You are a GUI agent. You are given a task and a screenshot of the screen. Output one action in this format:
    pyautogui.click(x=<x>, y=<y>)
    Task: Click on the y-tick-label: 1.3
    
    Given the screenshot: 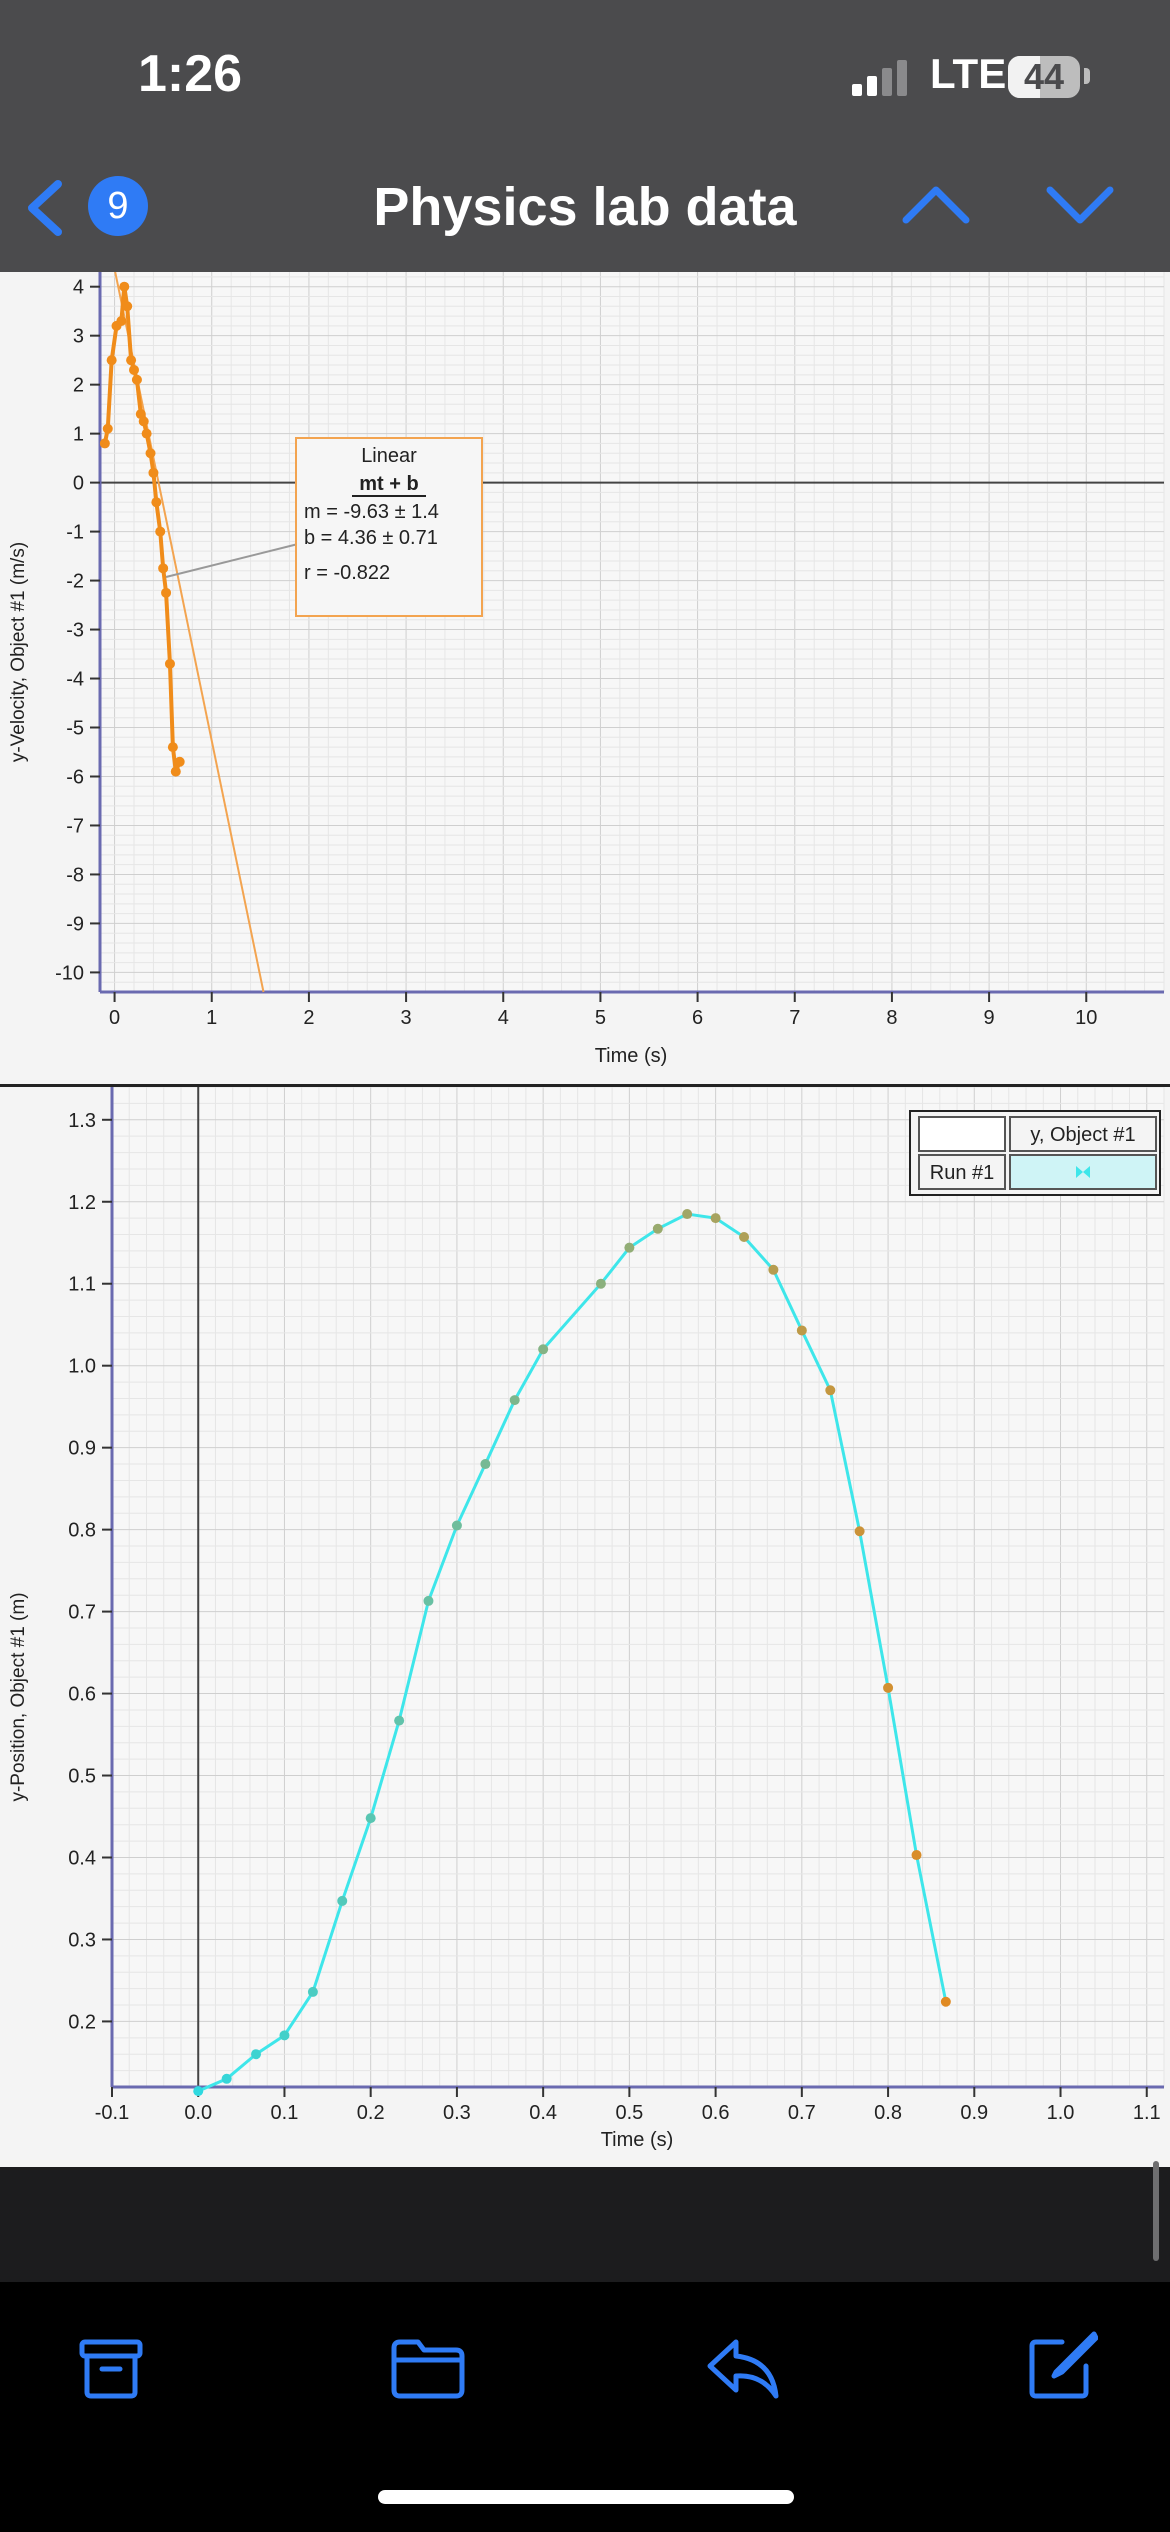 What is the action you would take?
    pyautogui.click(x=82, y=1121)
    